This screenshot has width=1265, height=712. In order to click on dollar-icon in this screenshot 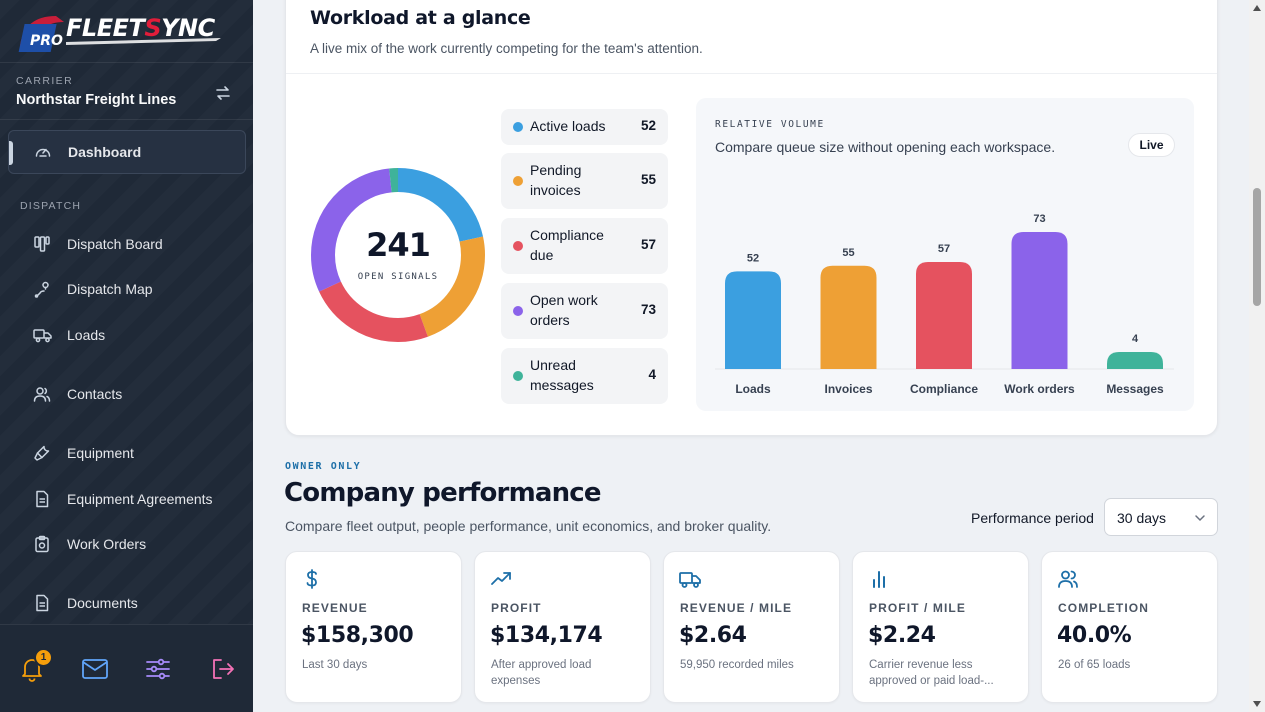, I will do `click(311, 579)`.